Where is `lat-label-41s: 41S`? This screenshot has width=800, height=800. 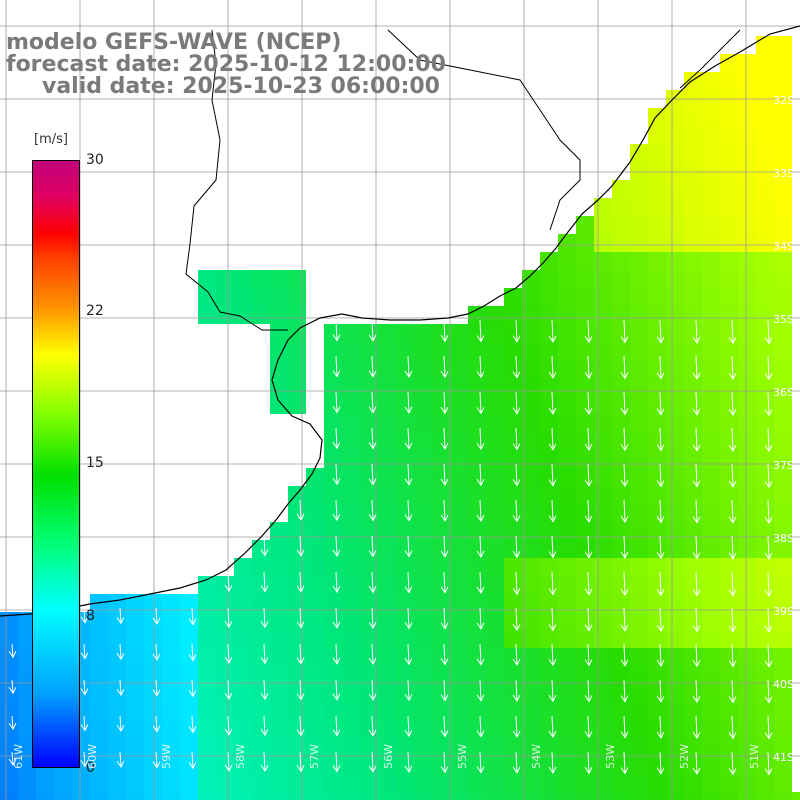 lat-label-41s: 41S is located at coordinates (783, 757).